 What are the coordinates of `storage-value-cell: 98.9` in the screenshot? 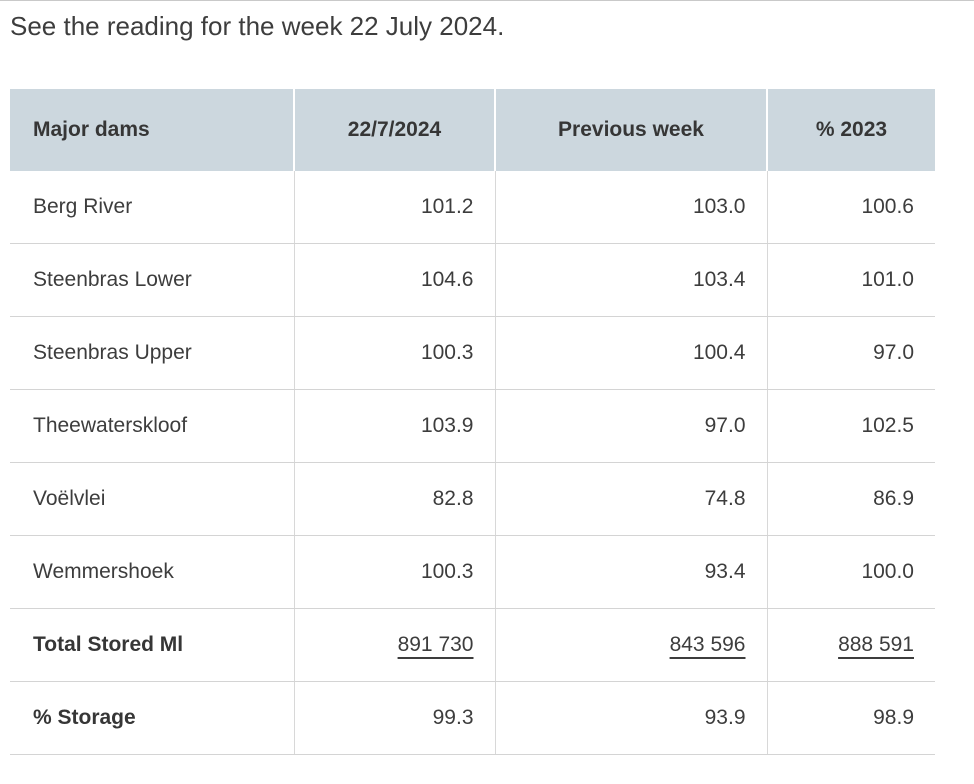 It's located at (850, 718).